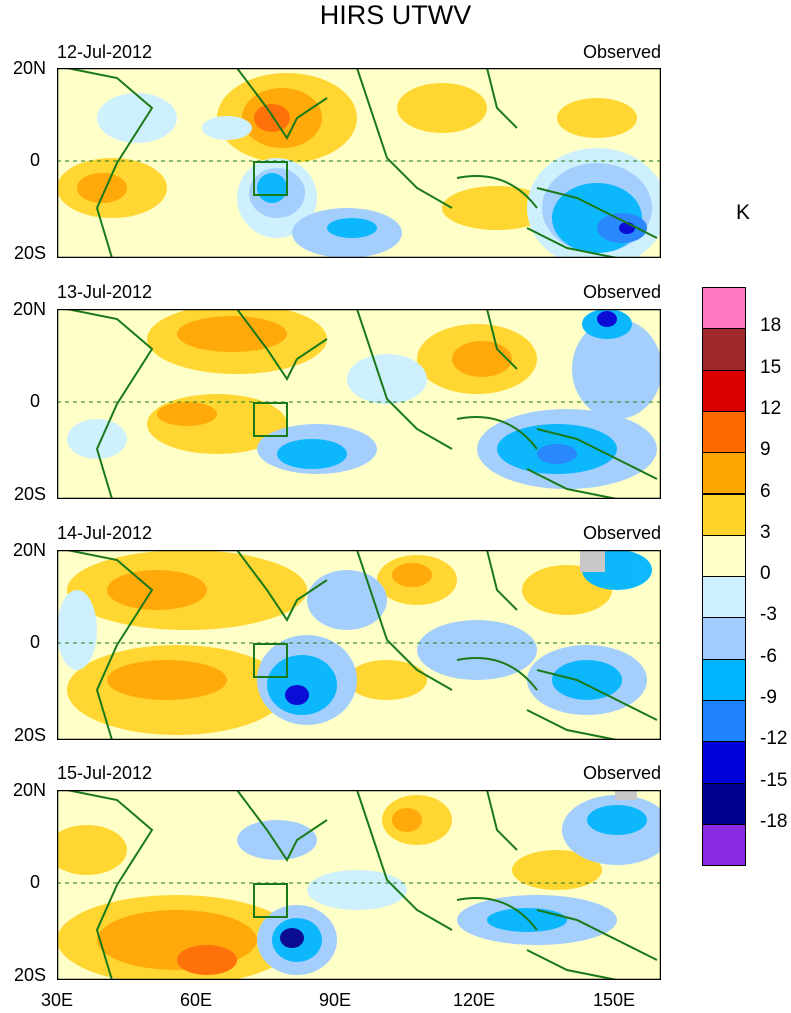 Image resolution: width=791 pixels, height=1013 pixels. I want to click on lon-label-30e: 30E, so click(57, 1000).